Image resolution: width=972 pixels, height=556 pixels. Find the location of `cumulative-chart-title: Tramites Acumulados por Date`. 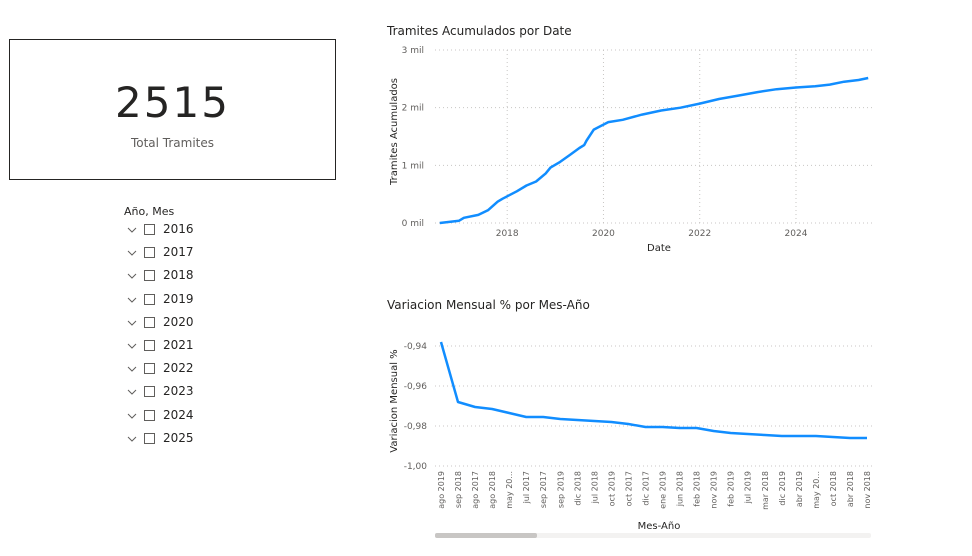

cumulative-chart-title: Tramites Acumulados por Date is located at coordinates (479, 31).